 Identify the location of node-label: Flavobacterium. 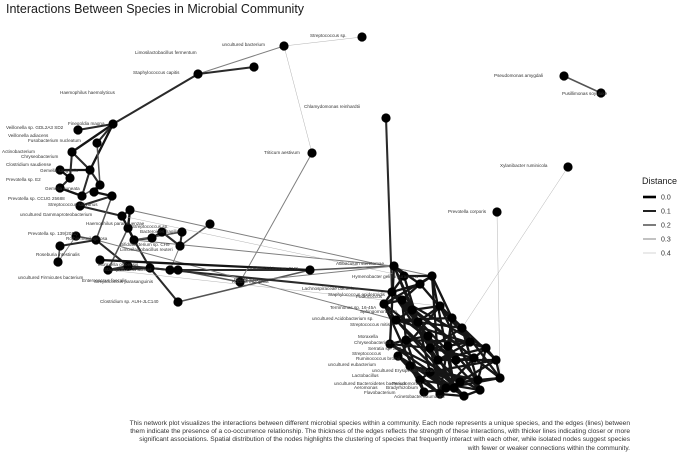
(380, 392).